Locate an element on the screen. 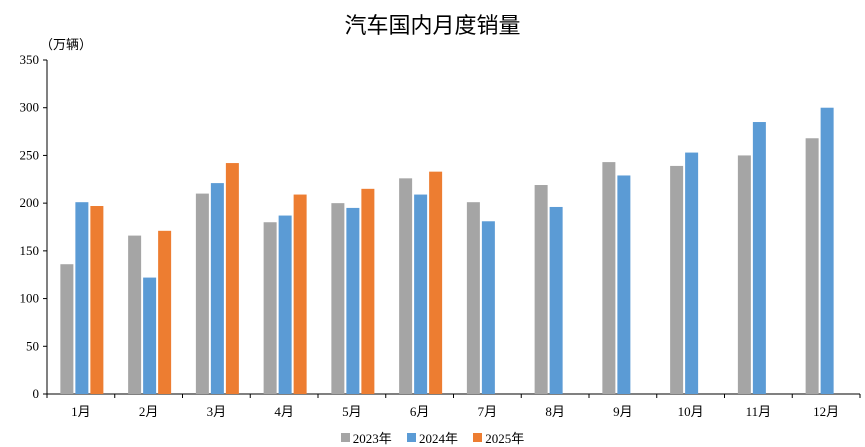  legend-item-2024: 2024年 is located at coordinates (432, 437).